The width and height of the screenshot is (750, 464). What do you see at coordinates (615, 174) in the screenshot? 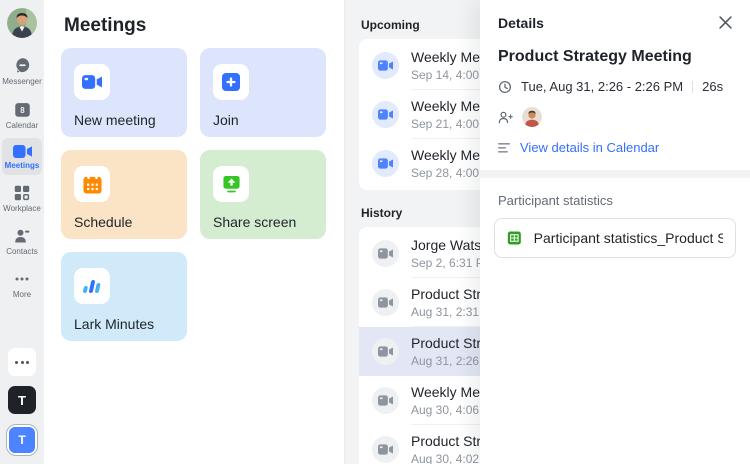
I see `section-divider` at bounding box center [615, 174].